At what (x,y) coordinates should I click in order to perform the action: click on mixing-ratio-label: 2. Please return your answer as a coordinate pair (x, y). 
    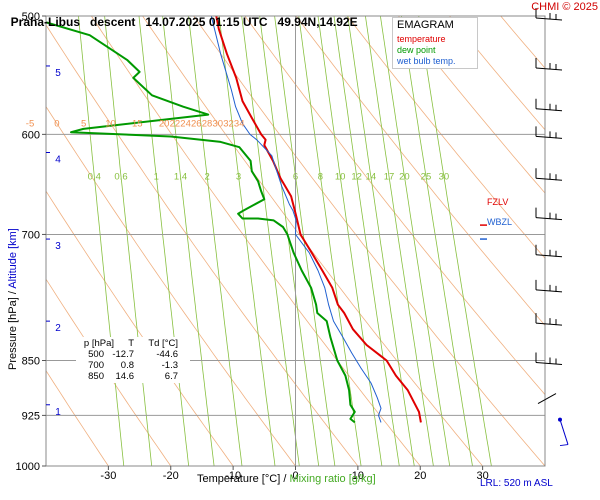
    Looking at the image, I should click on (206, 176).